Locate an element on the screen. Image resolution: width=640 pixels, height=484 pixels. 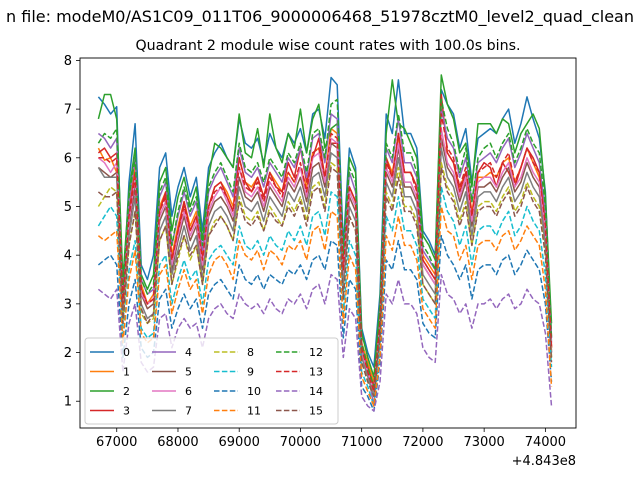
legend-label-3: 3 is located at coordinates (126, 411).